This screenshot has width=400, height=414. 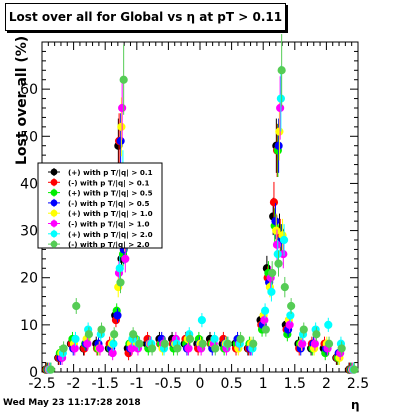 What do you see at coordinates (110, 194) in the screenshot?
I see `legend-label: (+) with p T/|q| > 0.5` at bounding box center [110, 194].